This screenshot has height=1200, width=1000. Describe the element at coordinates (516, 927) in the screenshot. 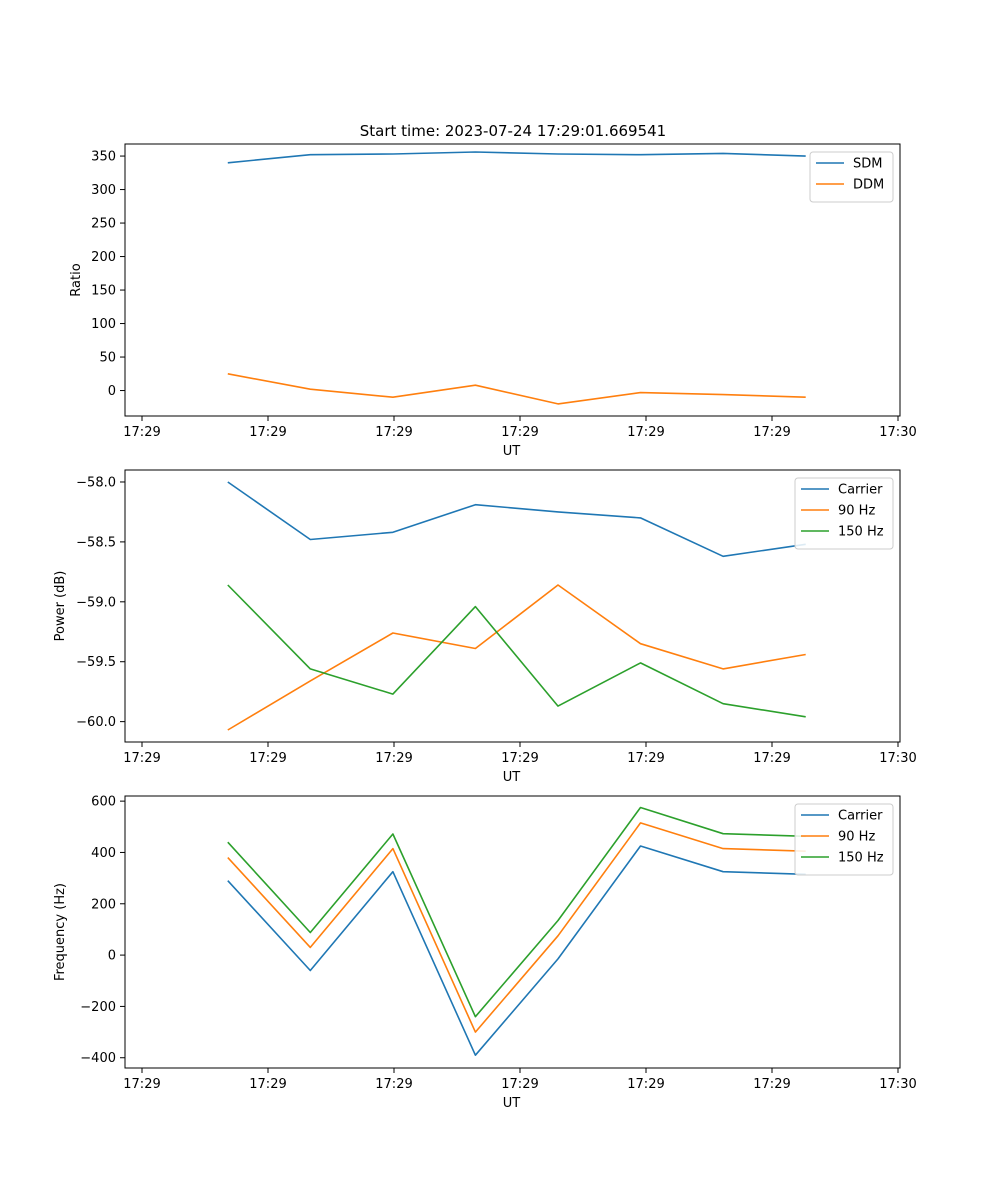

I see `series-line-90-hz` at that location.